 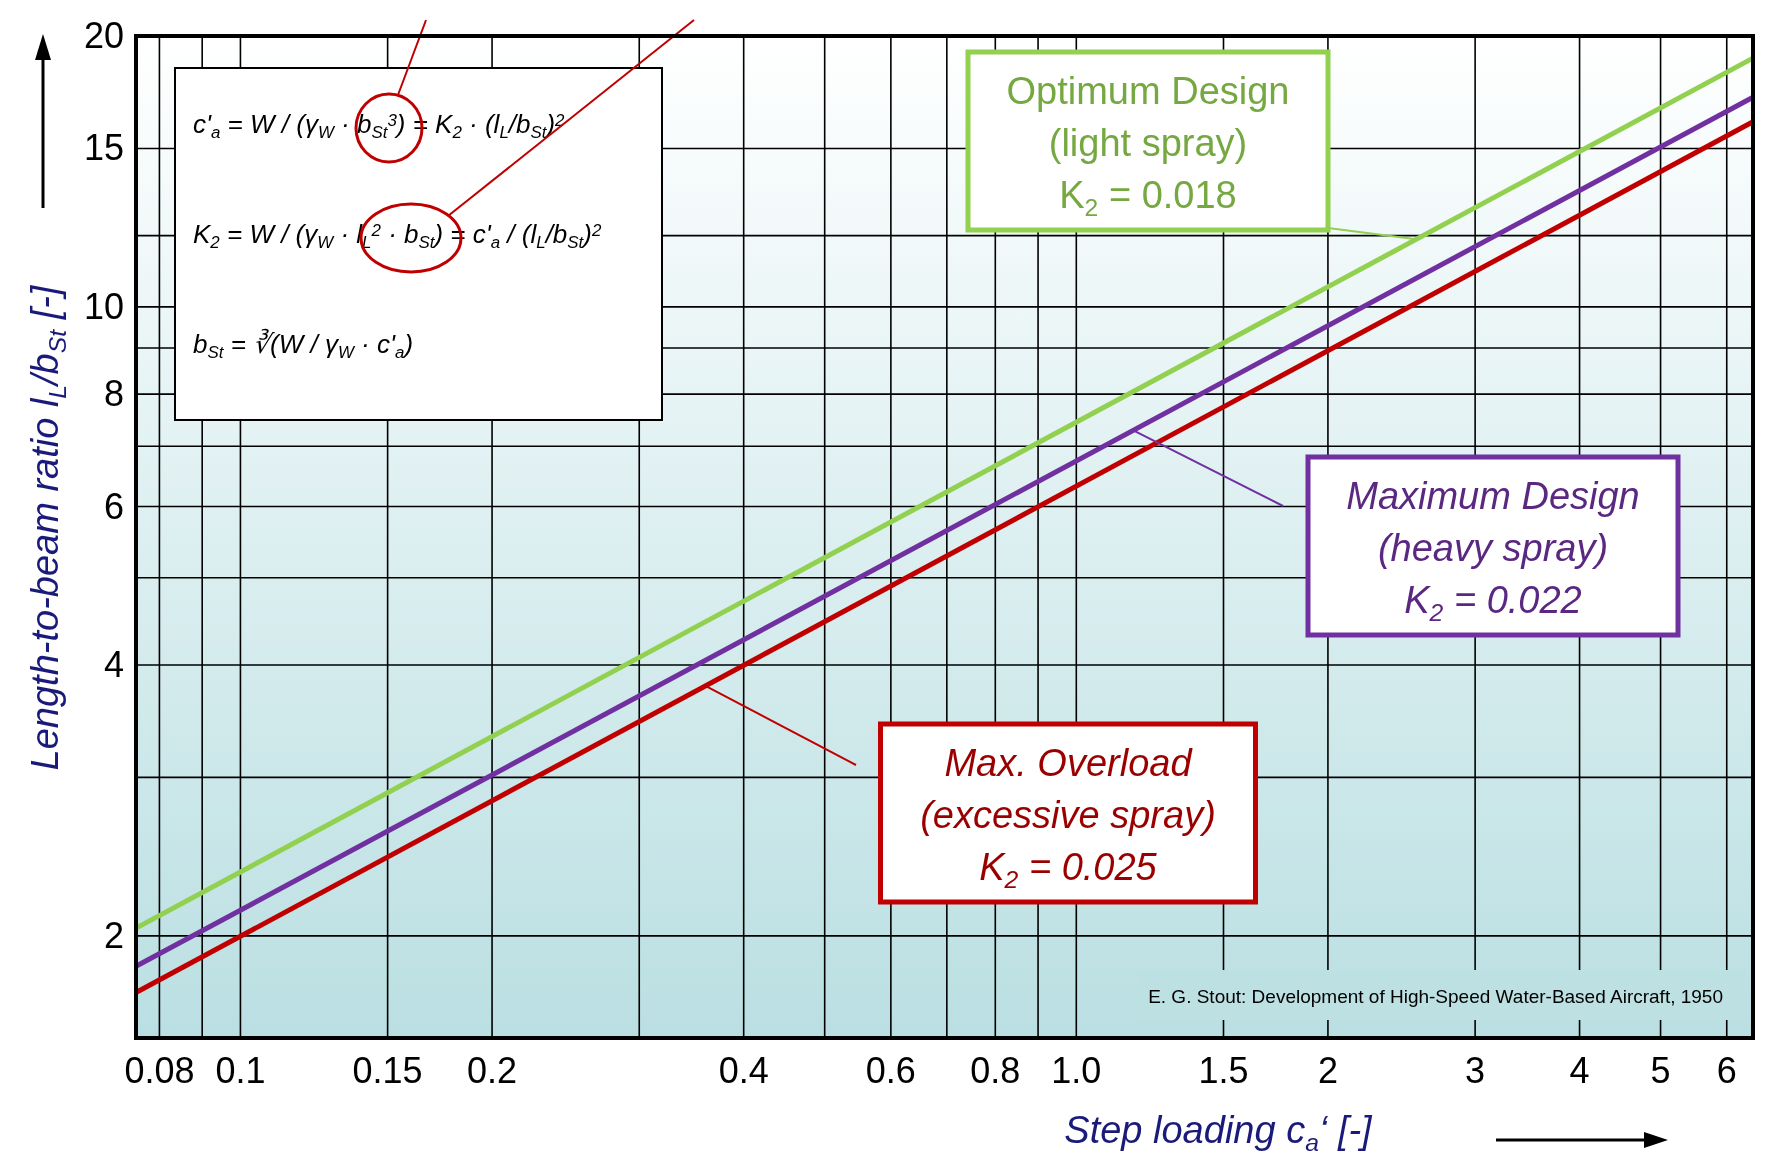 I want to click on x-tick-label: 6, so click(x=1726, y=1070).